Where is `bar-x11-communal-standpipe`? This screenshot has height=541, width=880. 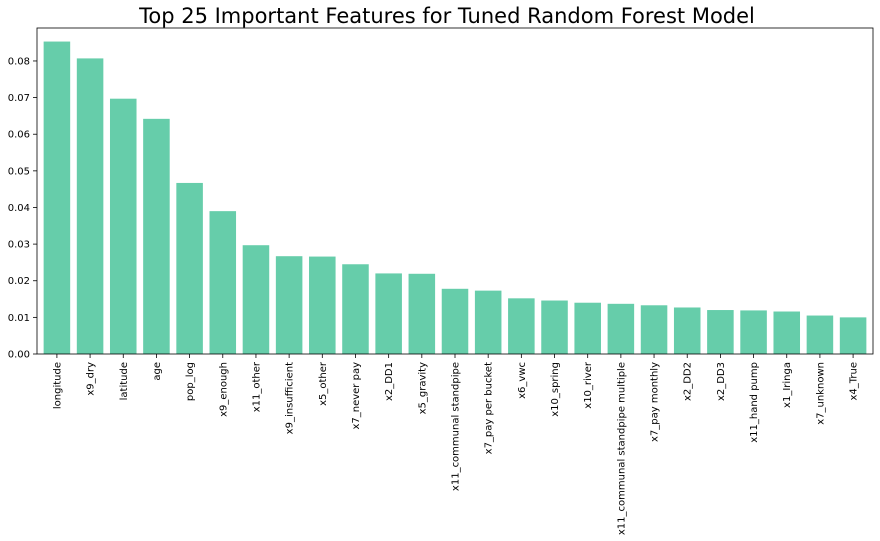 bar-x11-communal-standpipe is located at coordinates (455, 321).